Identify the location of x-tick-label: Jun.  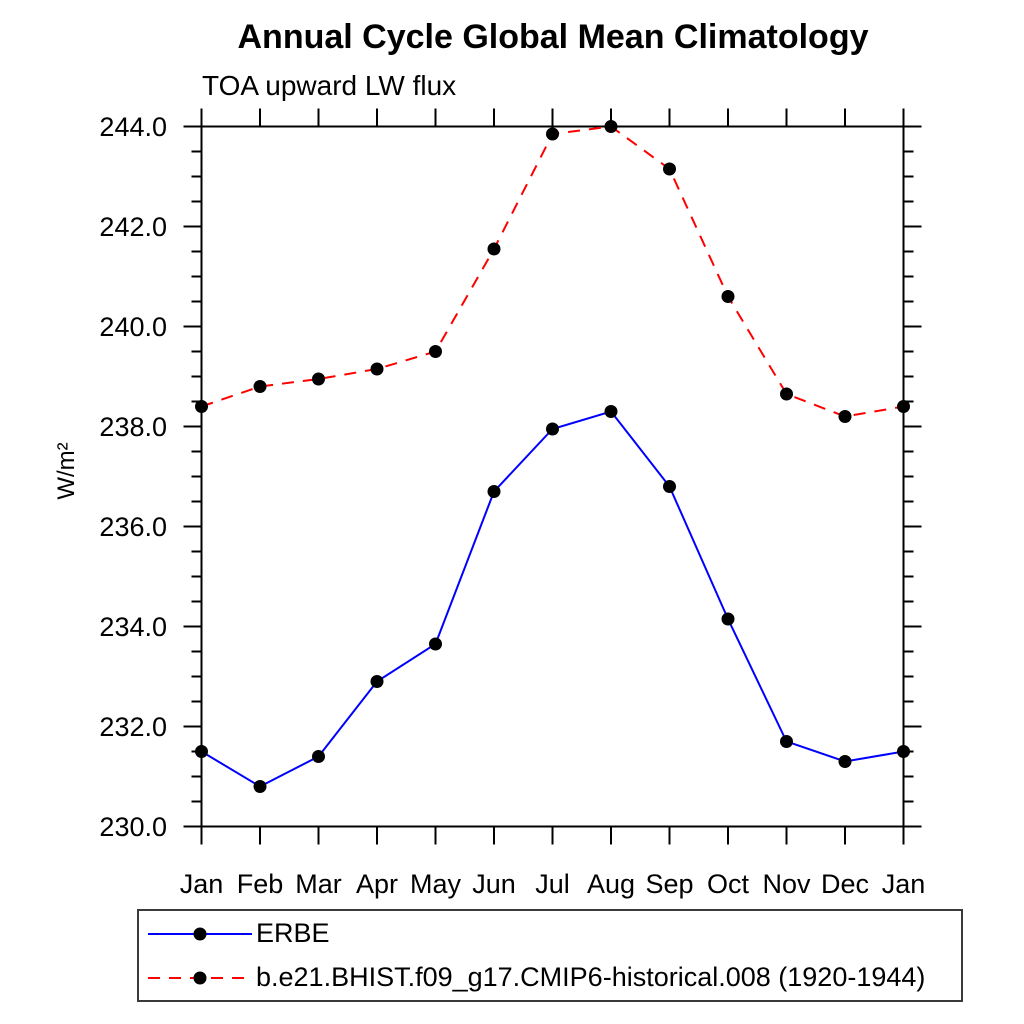
(494, 884).